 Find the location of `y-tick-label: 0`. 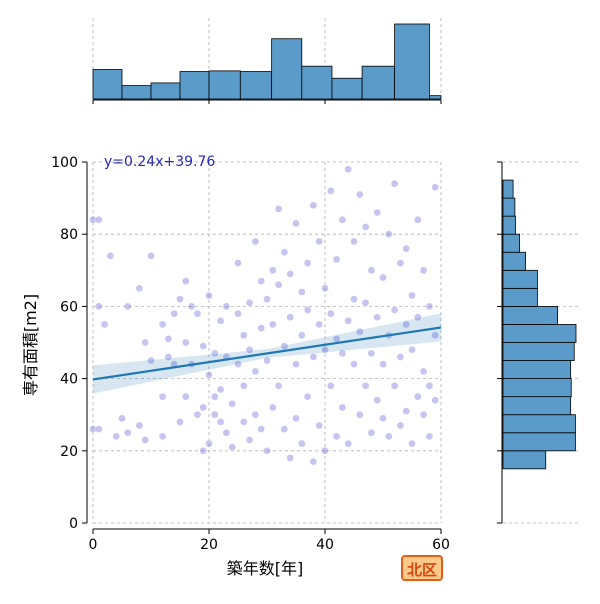

y-tick-label: 0 is located at coordinates (73, 524).